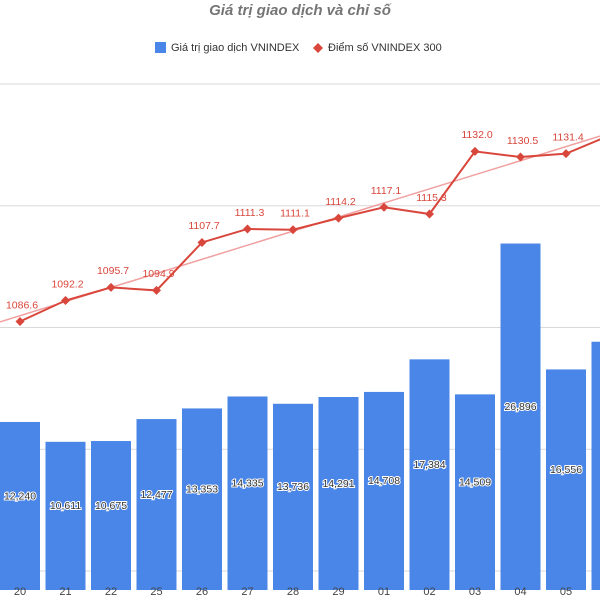 Image resolution: width=600 pixels, height=600 pixels. What do you see at coordinates (202, 489) in the screenshot?
I see `data-label: 13,353` at bounding box center [202, 489].